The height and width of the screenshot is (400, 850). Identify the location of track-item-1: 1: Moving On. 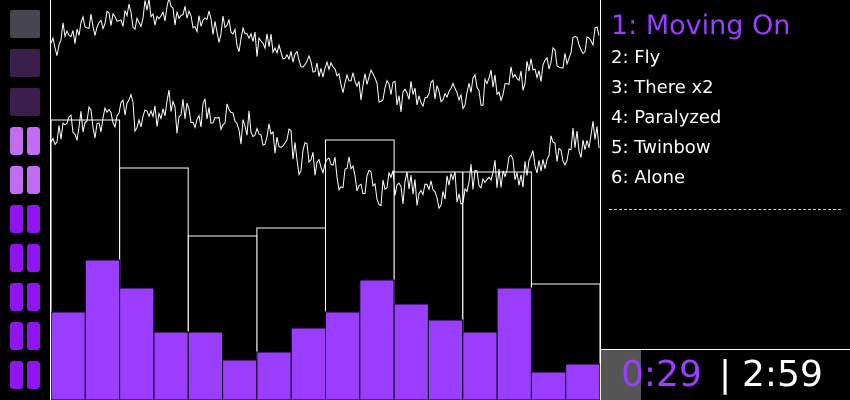
(701, 25).